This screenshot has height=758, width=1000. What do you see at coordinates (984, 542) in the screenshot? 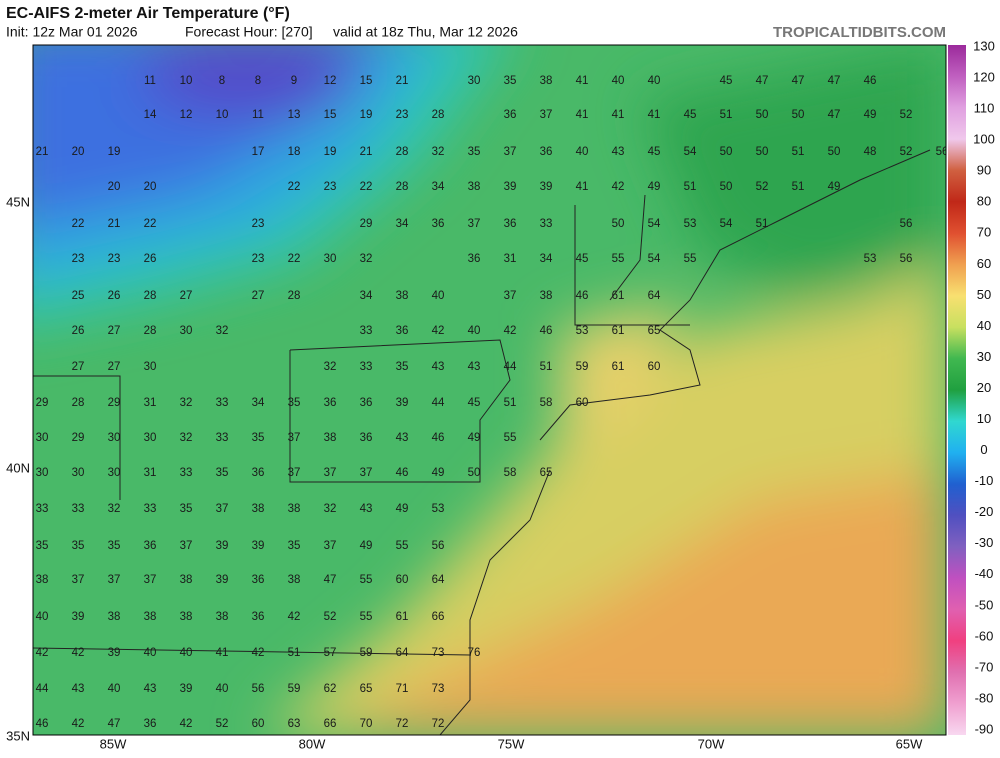
I see `colorbar-tick-label: -30` at bounding box center [984, 542].